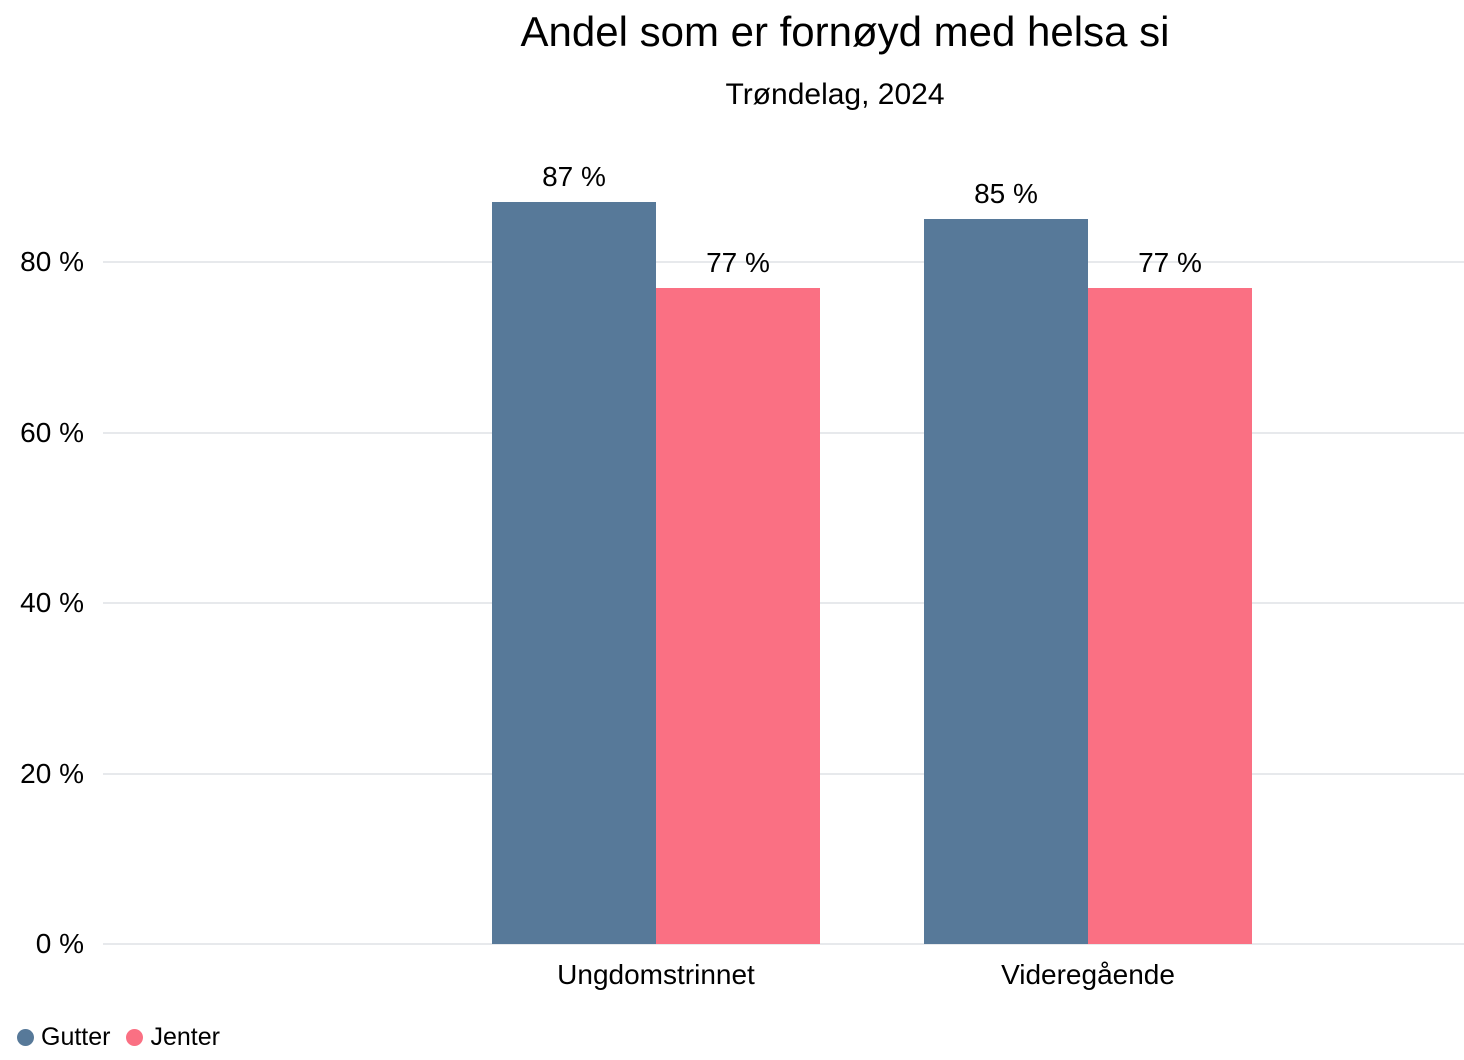 This screenshot has height=1060, width=1464. Describe the element at coordinates (574, 176) in the screenshot. I see `value-label-gutter-ungdomstrinnet: 87 %` at that location.